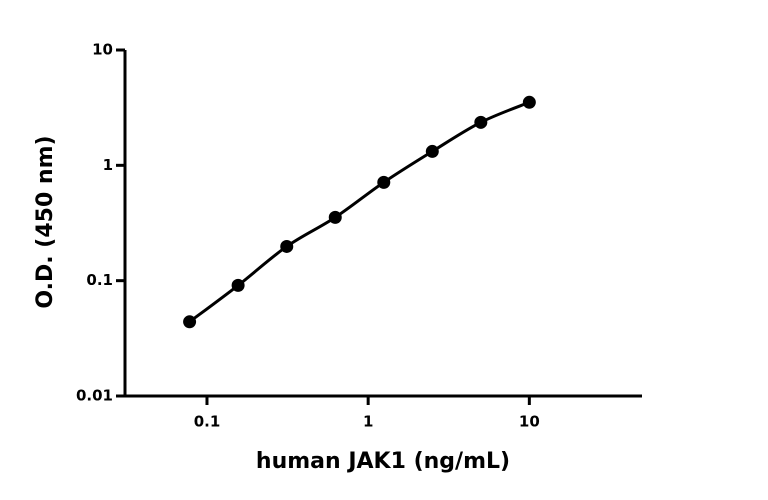 This screenshot has width=768, height=500. I want to click on y-tick-label: 1, so click(108, 165).